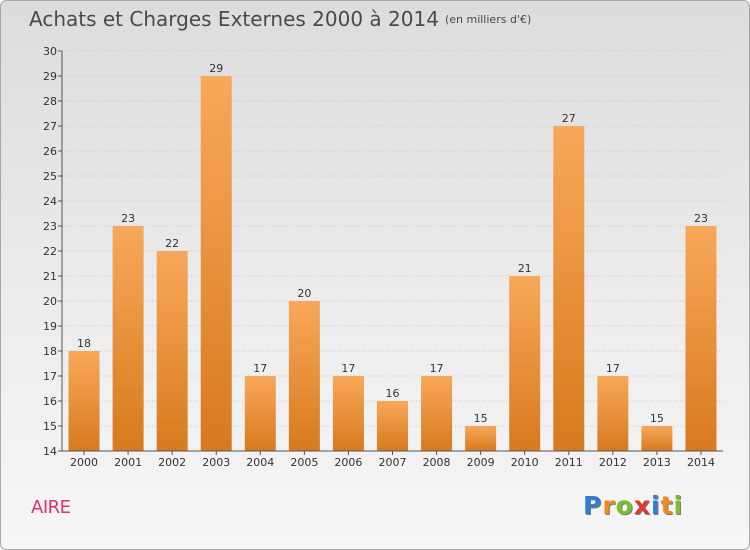 Image resolution: width=750 pixels, height=550 pixels. What do you see at coordinates (50, 351) in the screenshot?
I see `y-tick-label: 18` at bounding box center [50, 351].